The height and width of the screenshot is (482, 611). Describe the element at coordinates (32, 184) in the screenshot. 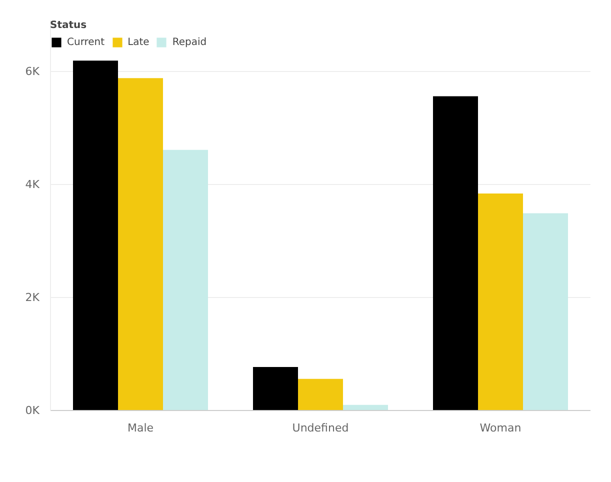

I see `y-tick-label: 4K` at that location.